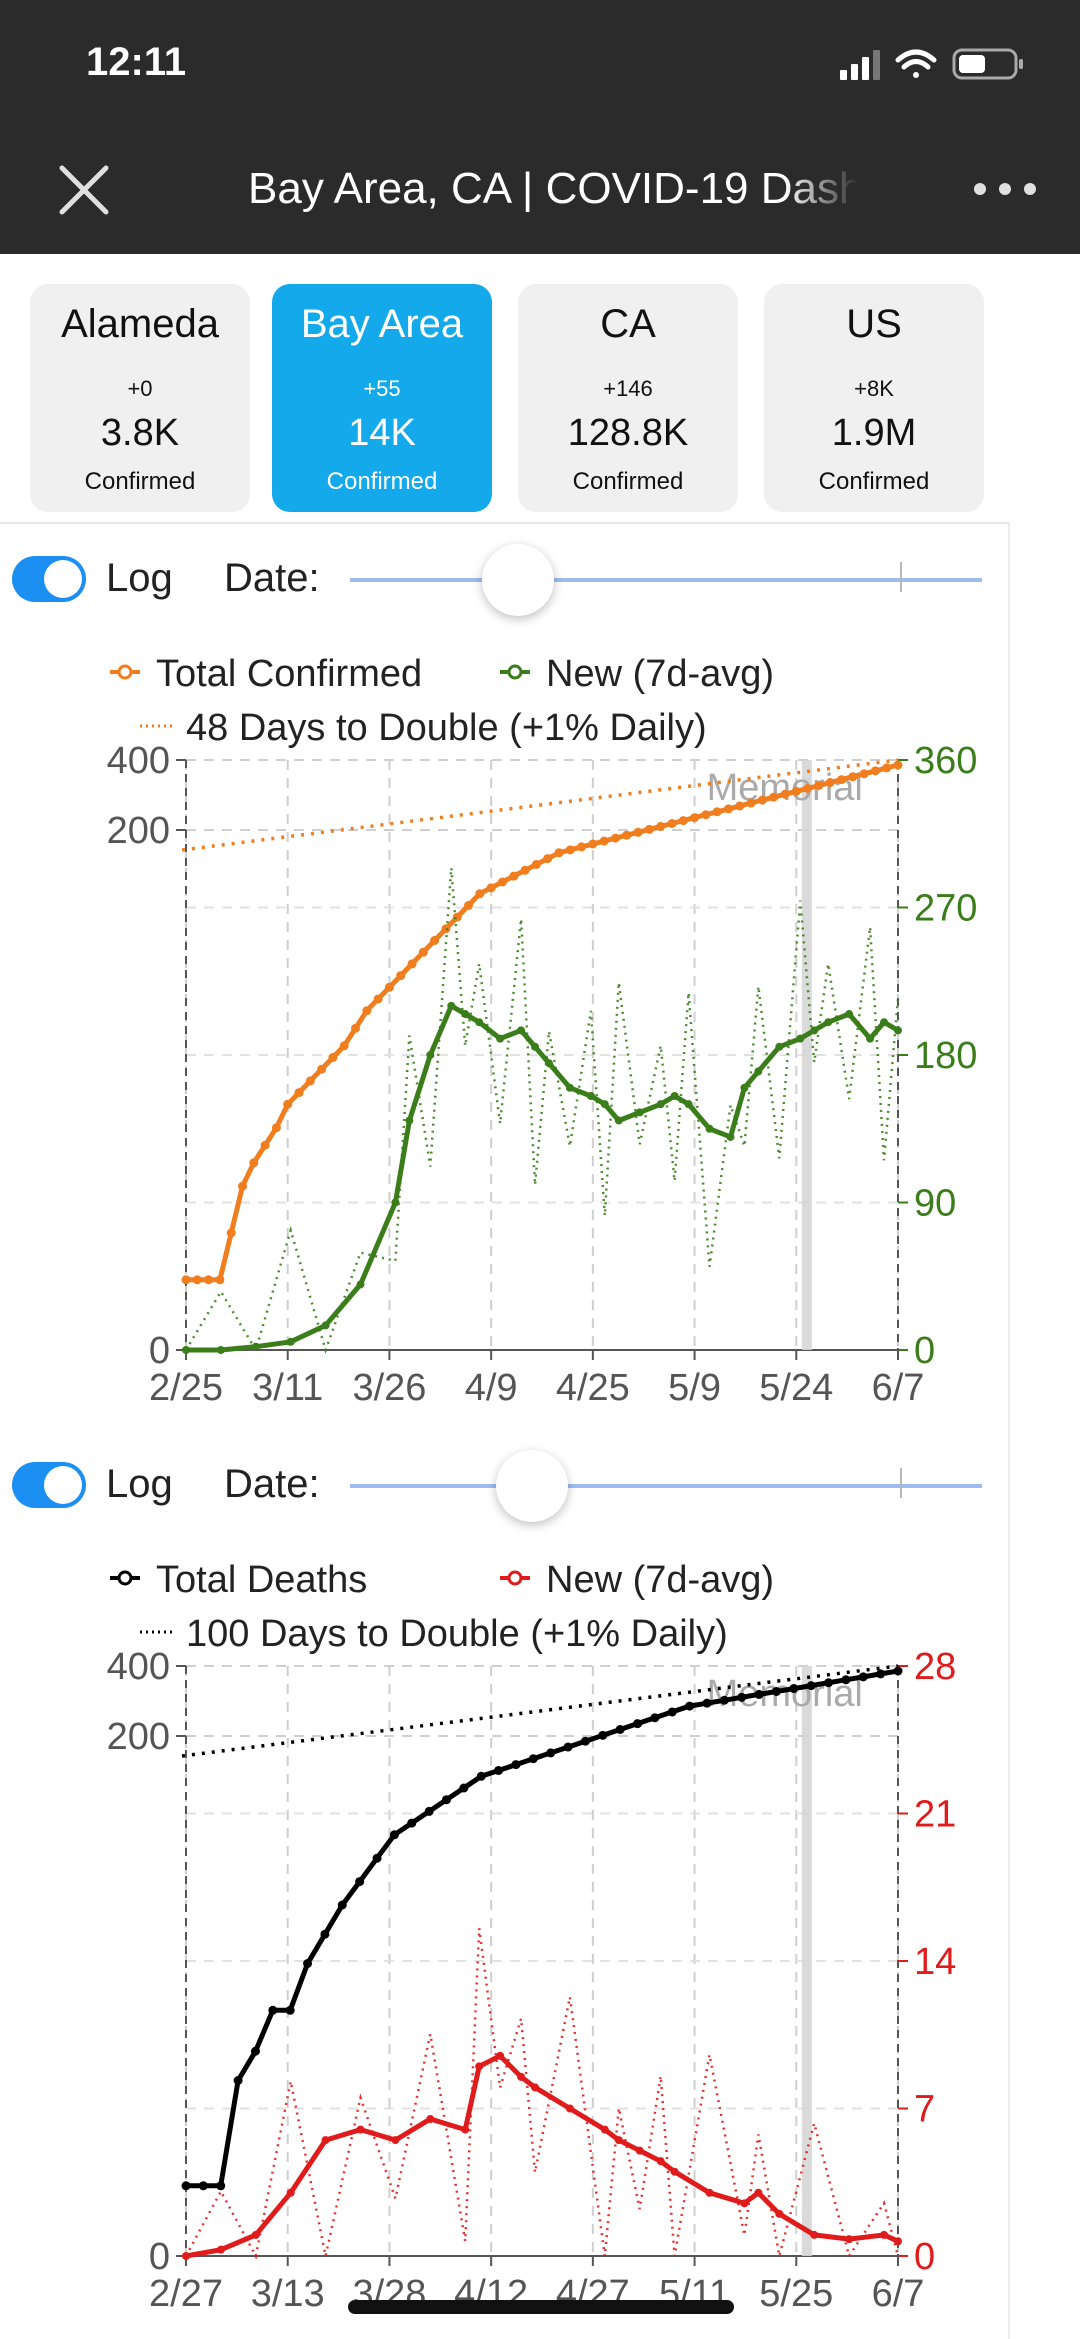 This screenshot has height=2339, width=1080. What do you see at coordinates (916, 63) in the screenshot?
I see `wifi-icon` at bounding box center [916, 63].